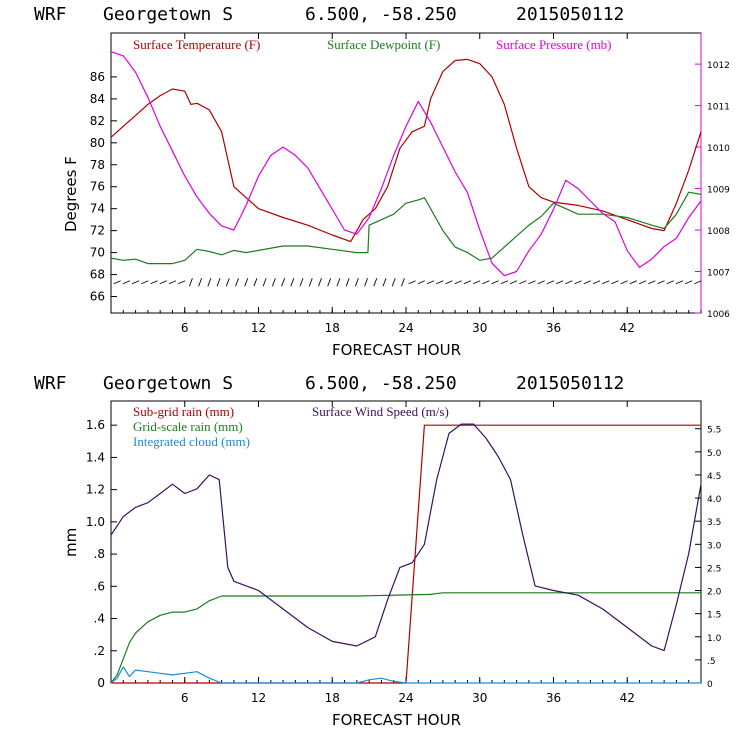 The image size is (740, 740). Describe the element at coordinates (570, 14) in the screenshot. I see `panel1-header-run: 2015050112` at that location.